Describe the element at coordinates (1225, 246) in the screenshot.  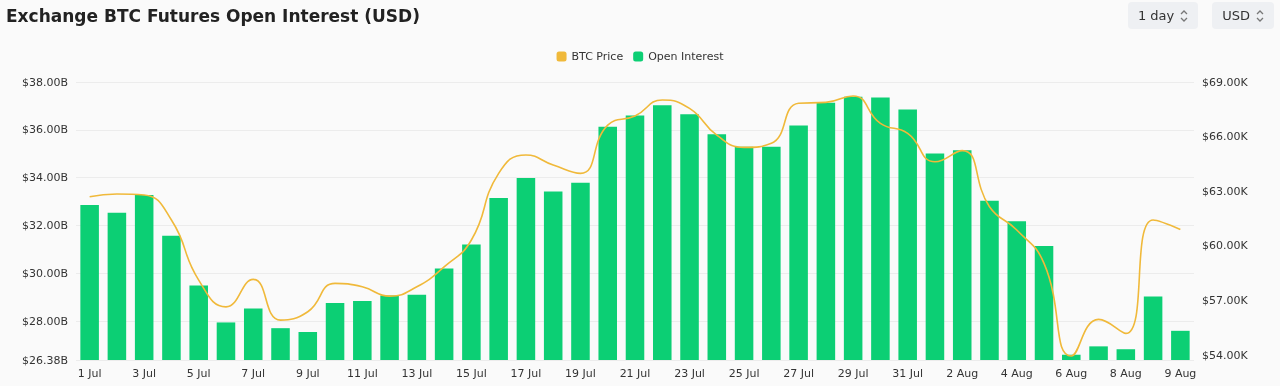
I see `y2-tick-label: $60.00K` at that location.